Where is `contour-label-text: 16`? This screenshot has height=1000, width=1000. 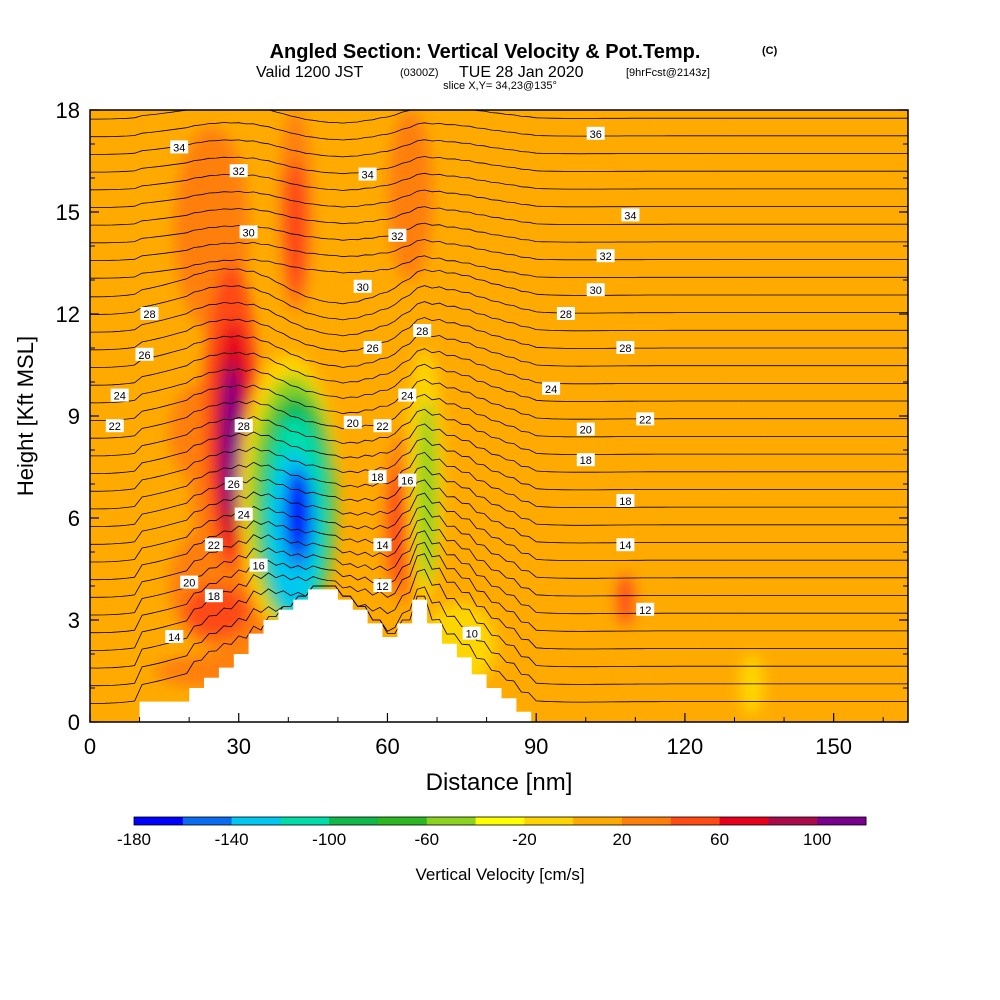 contour-label-text: 16 is located at coordinates (407, 482).